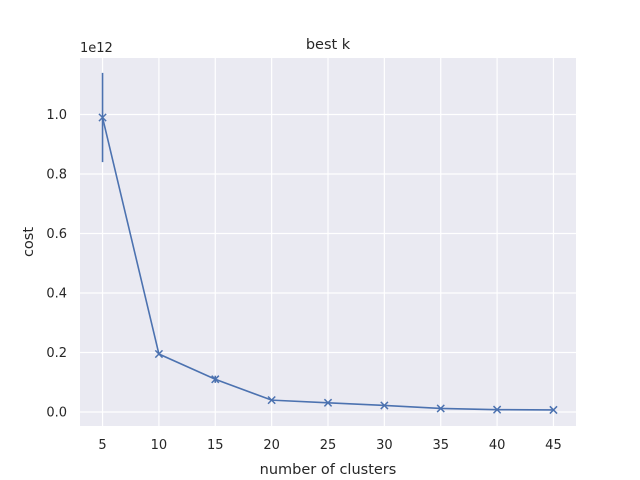 The width and height of the screenshot is (640, 480). I want to click on x-axis-label: number of clusters, so click(328, 470).